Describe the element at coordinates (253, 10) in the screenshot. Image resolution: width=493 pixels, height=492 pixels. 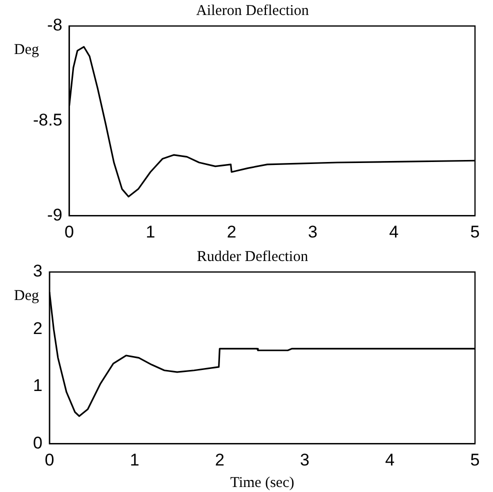
I see `chart-title: Aileron Deflection` at that location.